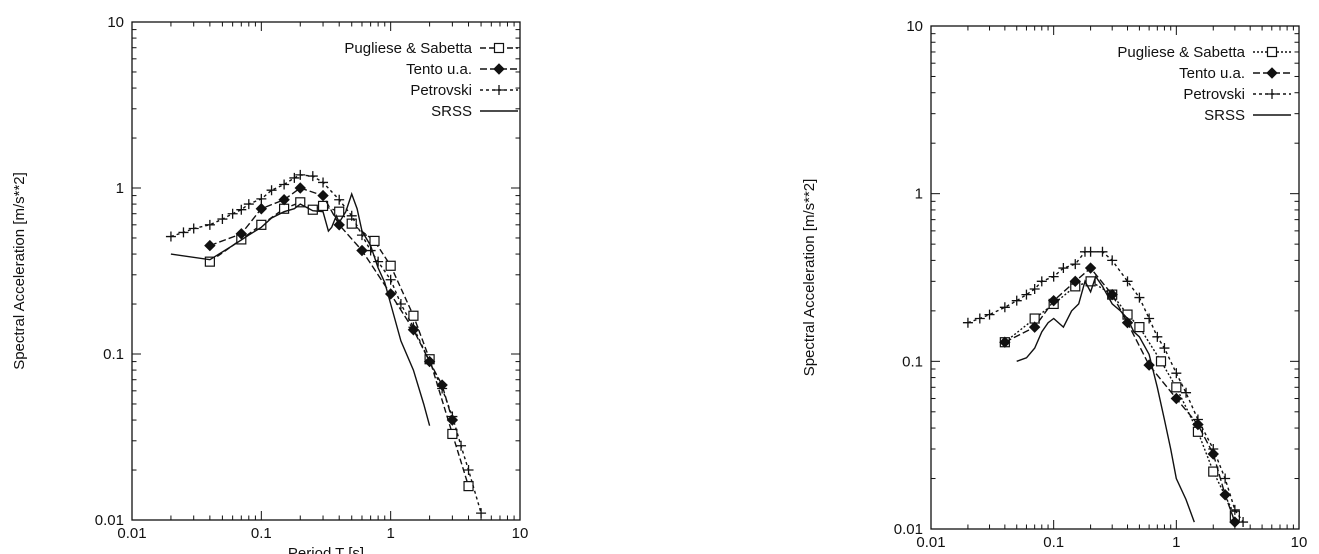 The height and width of the screenshot is (554, 1319). What do you see at coordinates (326, 549) in the screenshot?
I see `x-axis-label: Period T [s]` at bounding box center [326, 549].